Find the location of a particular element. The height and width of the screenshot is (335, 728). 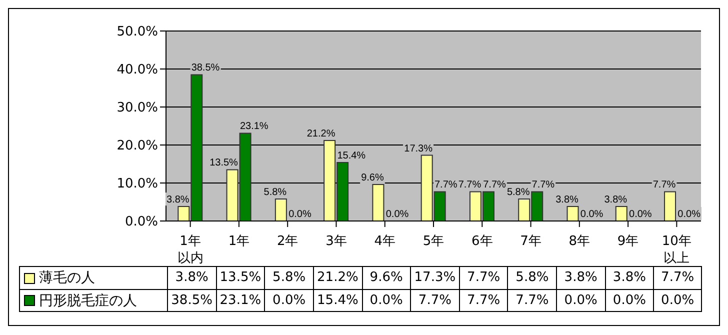

y-tick-label: 0.0% is located at coordinates (141, 222).